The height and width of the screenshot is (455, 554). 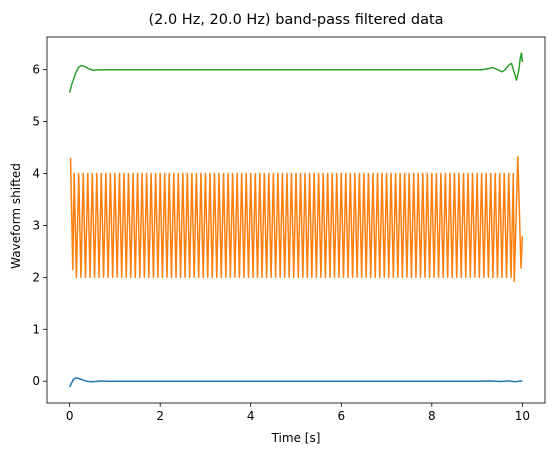 I want to click on x-tick-label: 8, so click(x=432, y=416).